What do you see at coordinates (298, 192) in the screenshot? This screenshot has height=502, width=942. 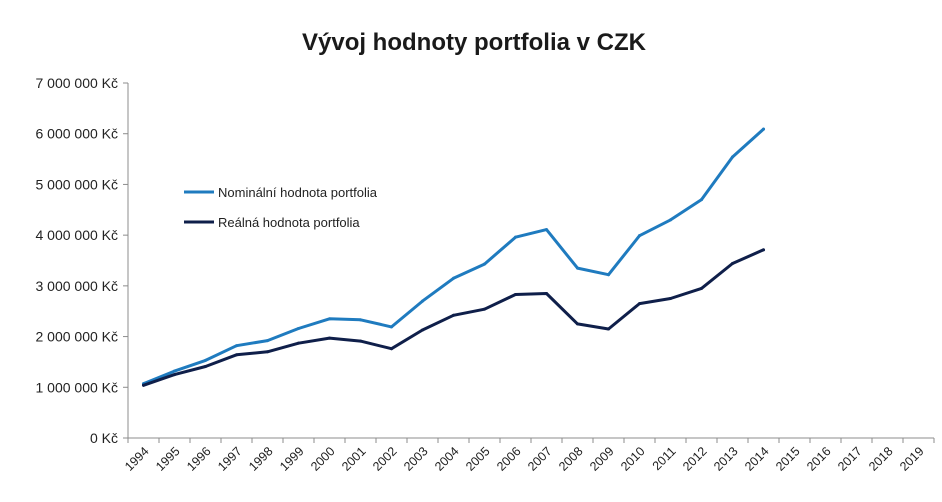 I see `legend-label: Nominální hodnota portfolia` at bounding box center [298, 192].